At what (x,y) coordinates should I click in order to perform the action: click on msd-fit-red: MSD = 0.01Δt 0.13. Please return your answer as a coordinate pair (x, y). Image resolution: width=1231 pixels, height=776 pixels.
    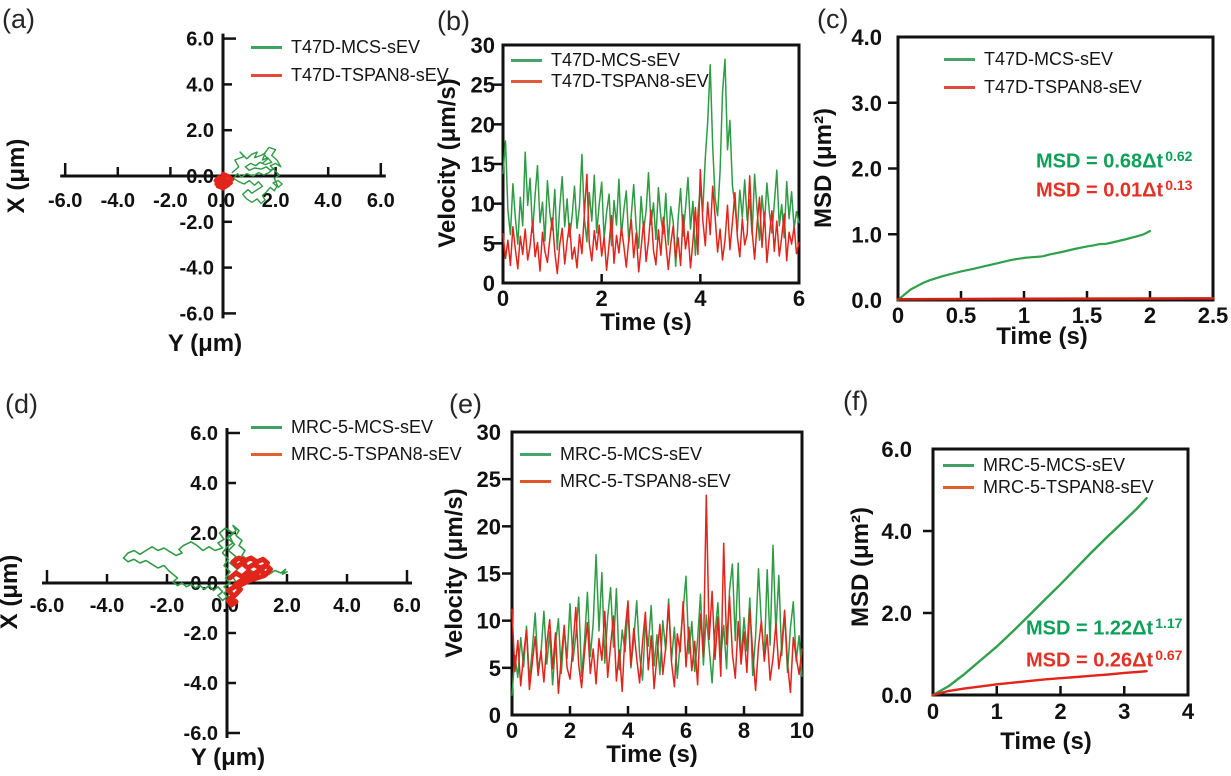
    Looking at the image, I should click on (1114, 189).